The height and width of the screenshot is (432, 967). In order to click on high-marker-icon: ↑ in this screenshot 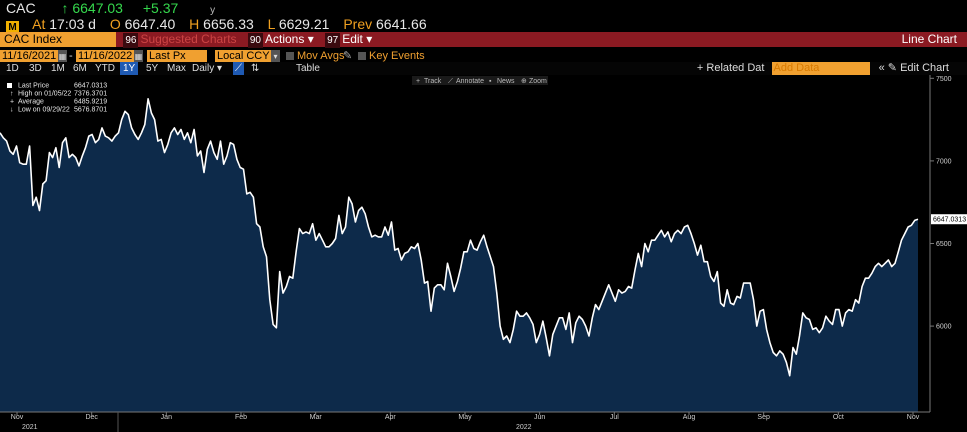, I will do `click(12, 94)`.